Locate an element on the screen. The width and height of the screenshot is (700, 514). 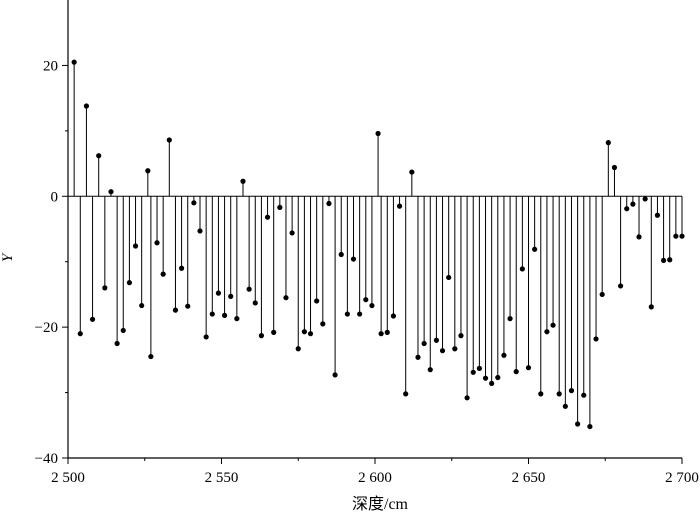
x-axis-title: 深度/cm is located at coordinates (380, 504).